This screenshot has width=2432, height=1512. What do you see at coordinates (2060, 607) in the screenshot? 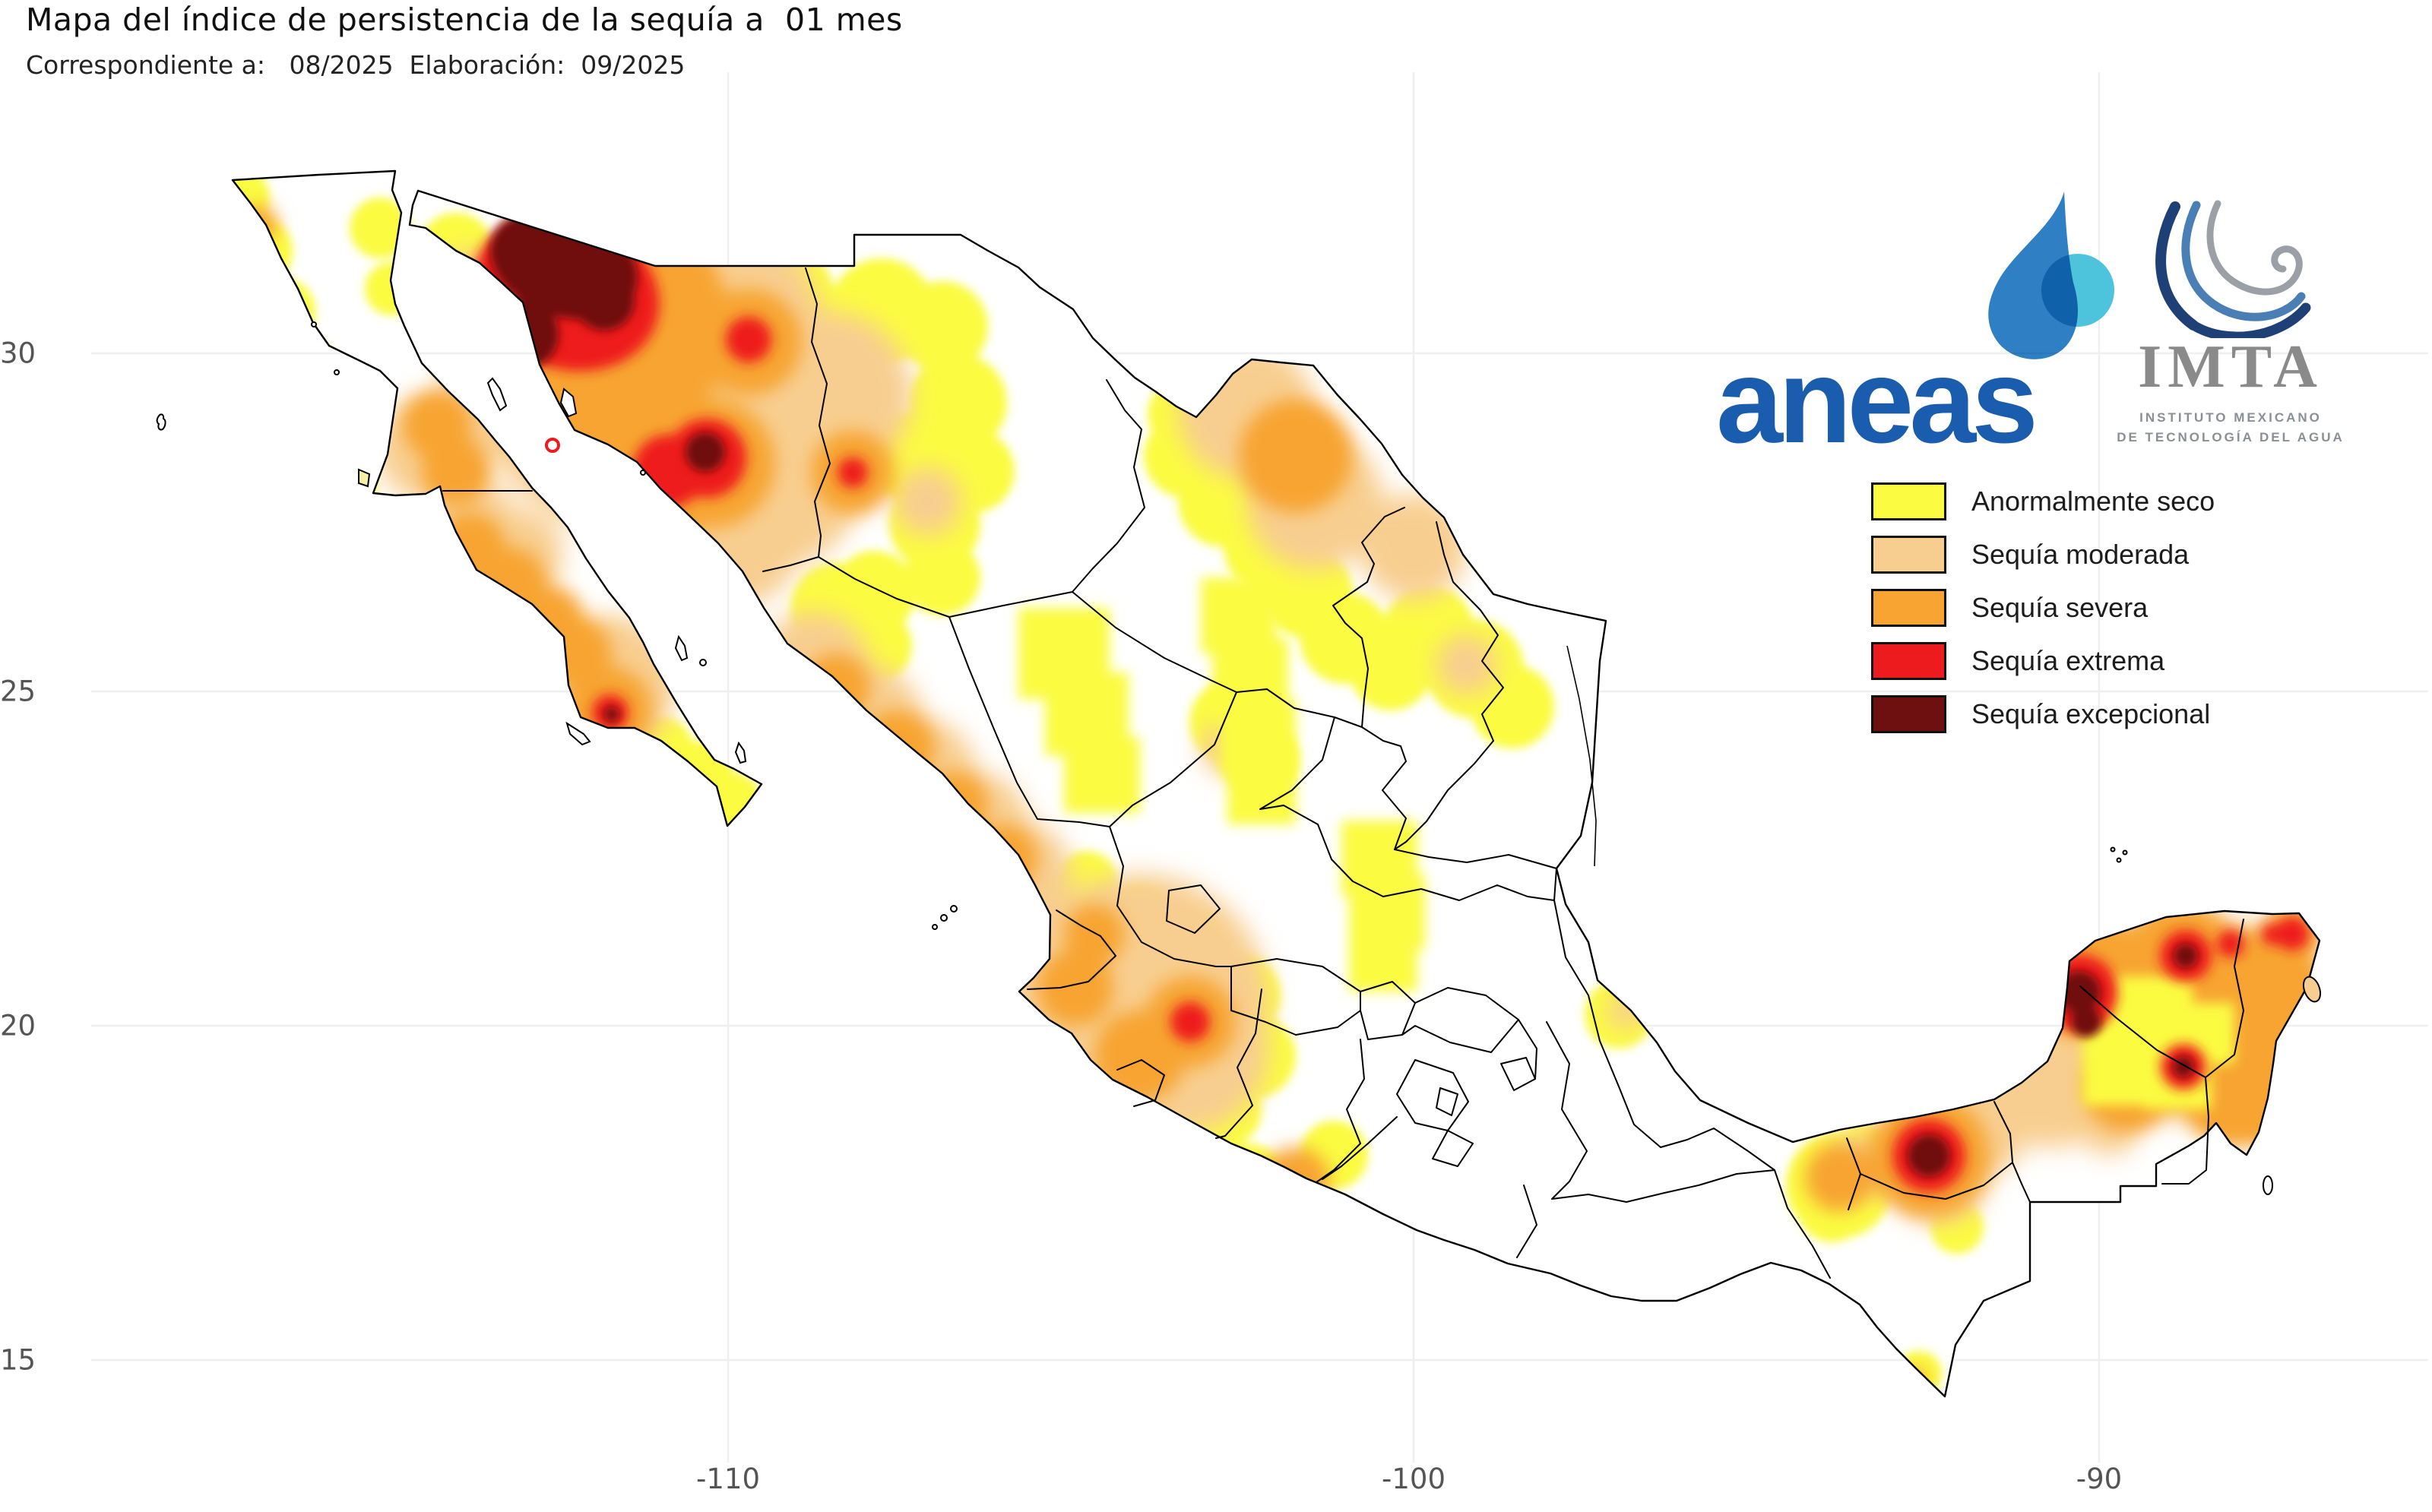
I see `legend-label: Sequía severa` at bounding box center [2060, 607].